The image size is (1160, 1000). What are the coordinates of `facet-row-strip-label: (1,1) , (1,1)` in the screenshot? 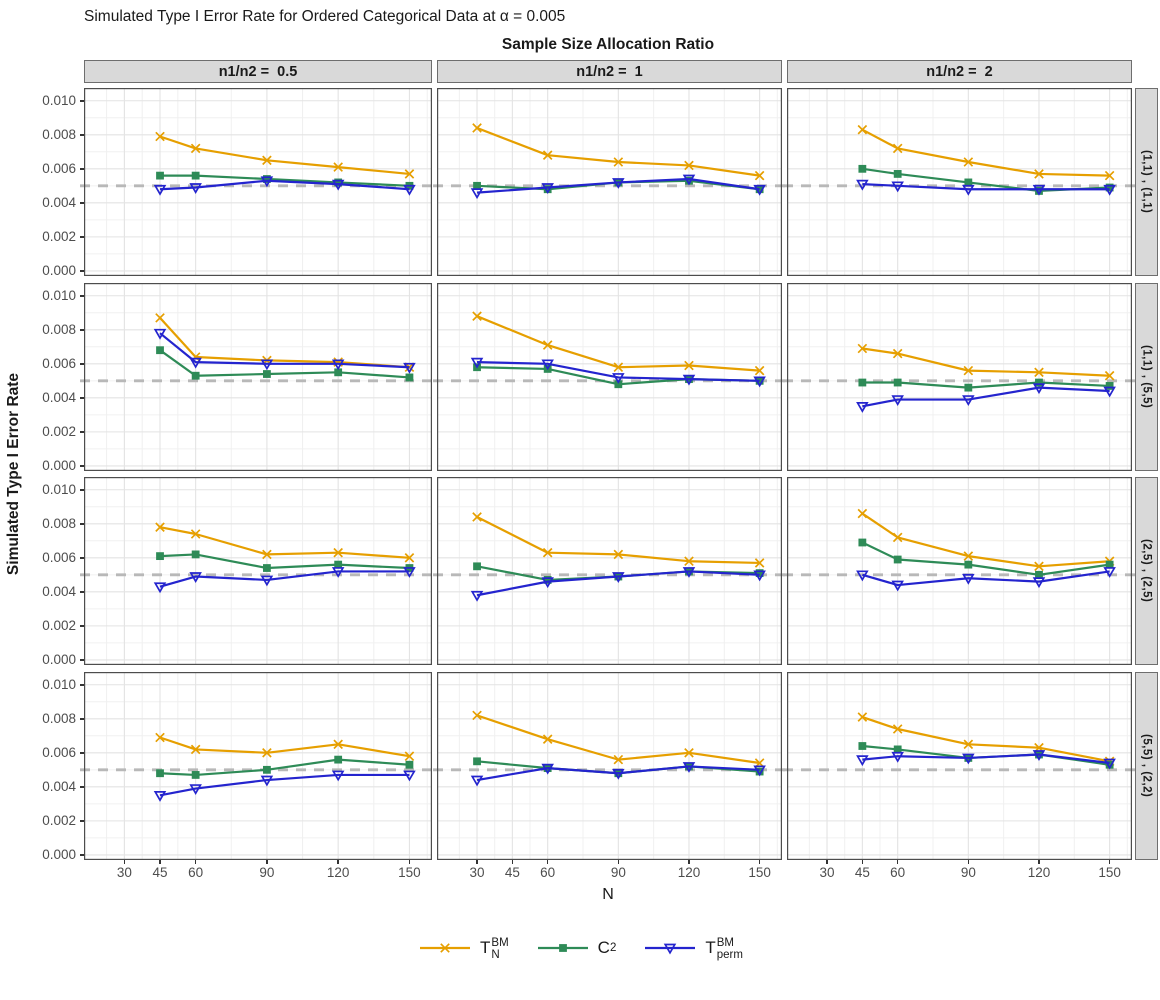 It's located at (1146, 182).